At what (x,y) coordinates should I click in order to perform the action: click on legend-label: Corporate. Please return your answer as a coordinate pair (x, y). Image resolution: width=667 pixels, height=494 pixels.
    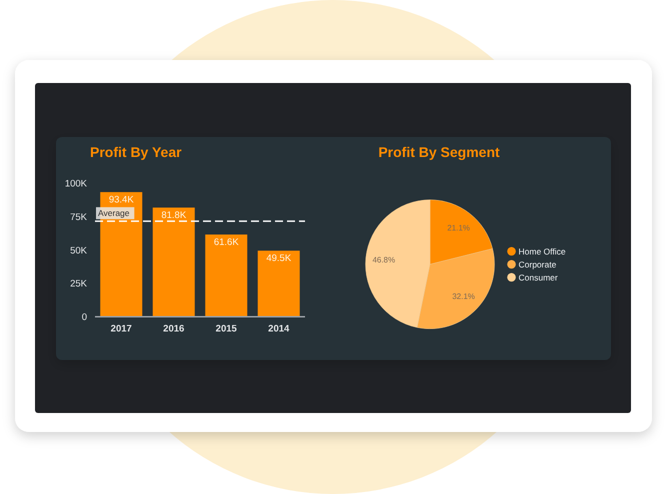
    Looking at the image, I should click on (537, 264).